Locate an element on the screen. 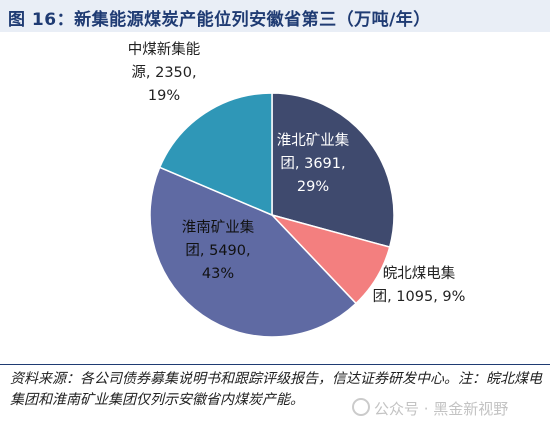 The image size is (550, 437). slice-huaibei-mining is located at coordinates (333, 170).